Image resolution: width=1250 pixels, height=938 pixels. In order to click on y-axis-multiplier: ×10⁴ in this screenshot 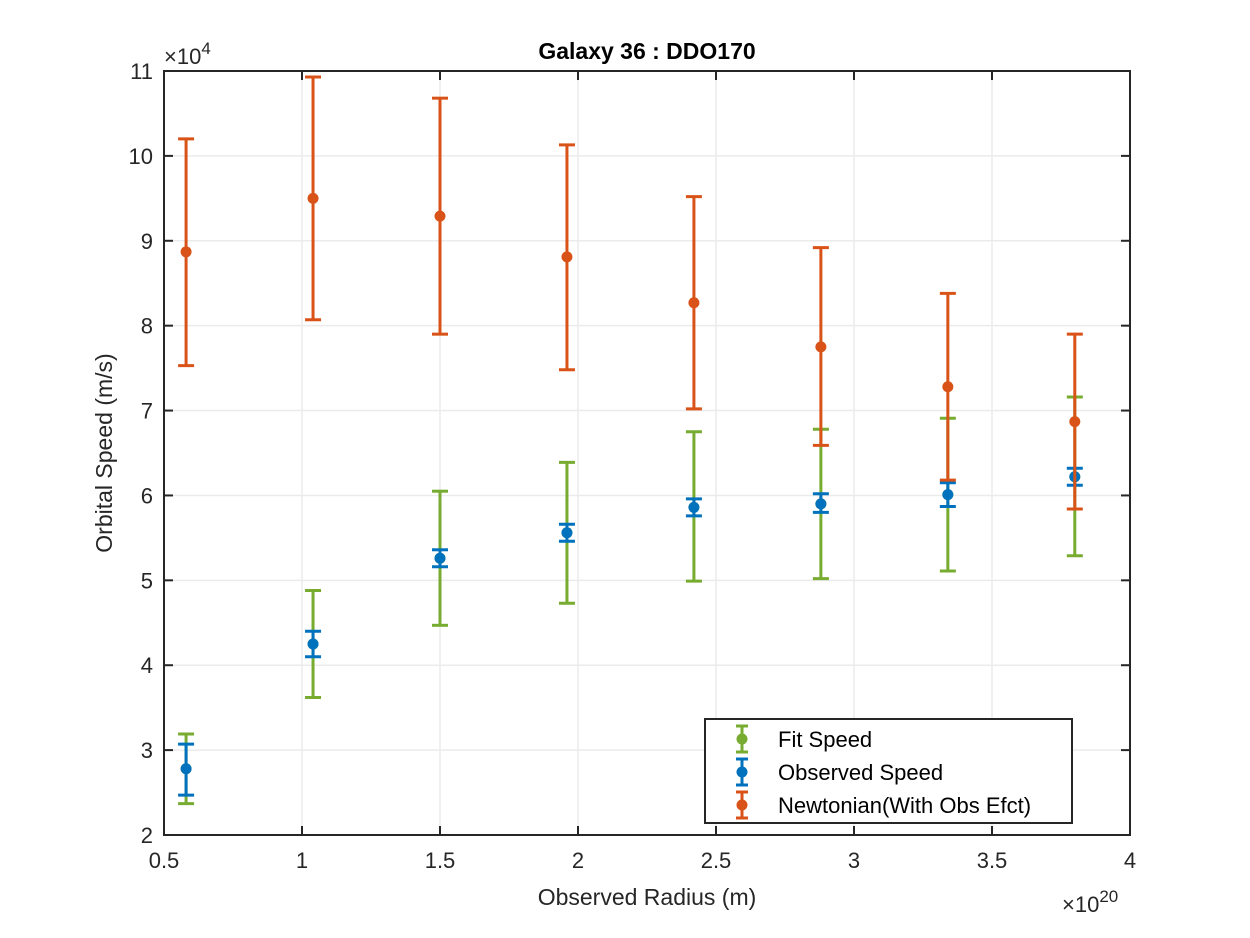, I will do `click(187, 54)`.